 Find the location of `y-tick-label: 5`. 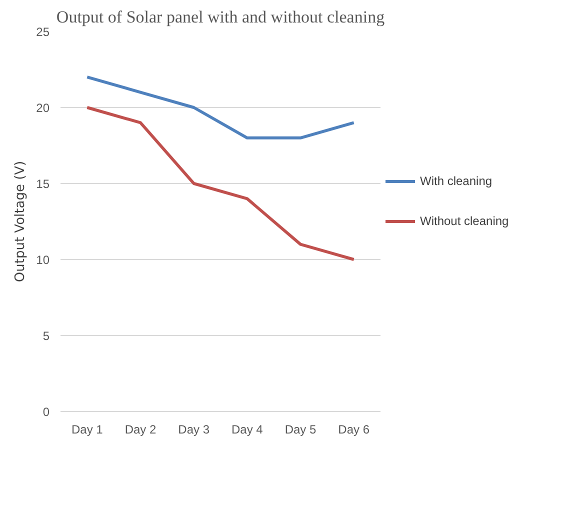

y-tick-label: 5 is located at coordinates (46, 336).